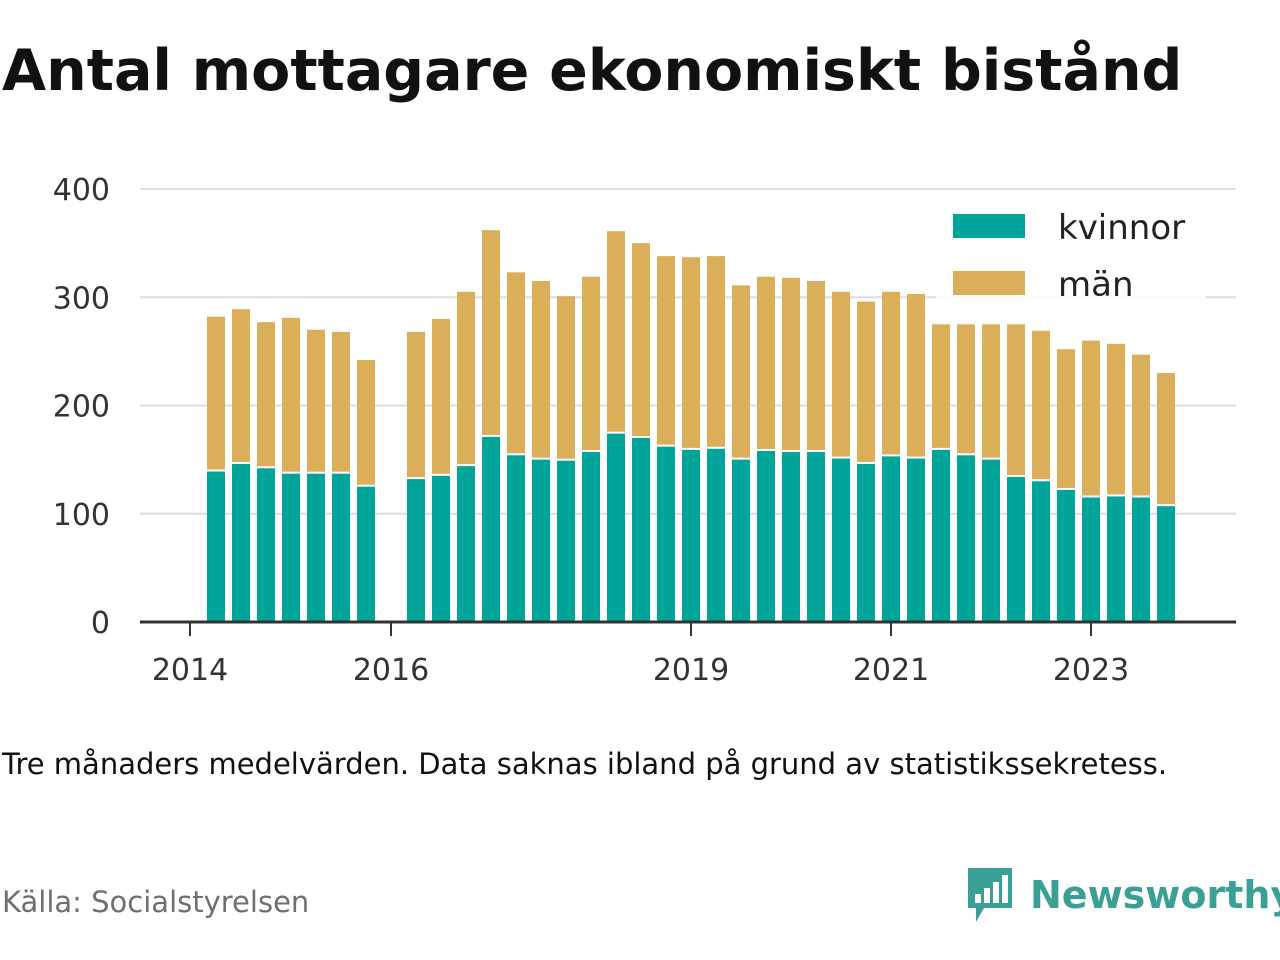 The width and height of the screenshot is (1280, 960). I want to click on y-tick-label: 300, so click(81, 298).